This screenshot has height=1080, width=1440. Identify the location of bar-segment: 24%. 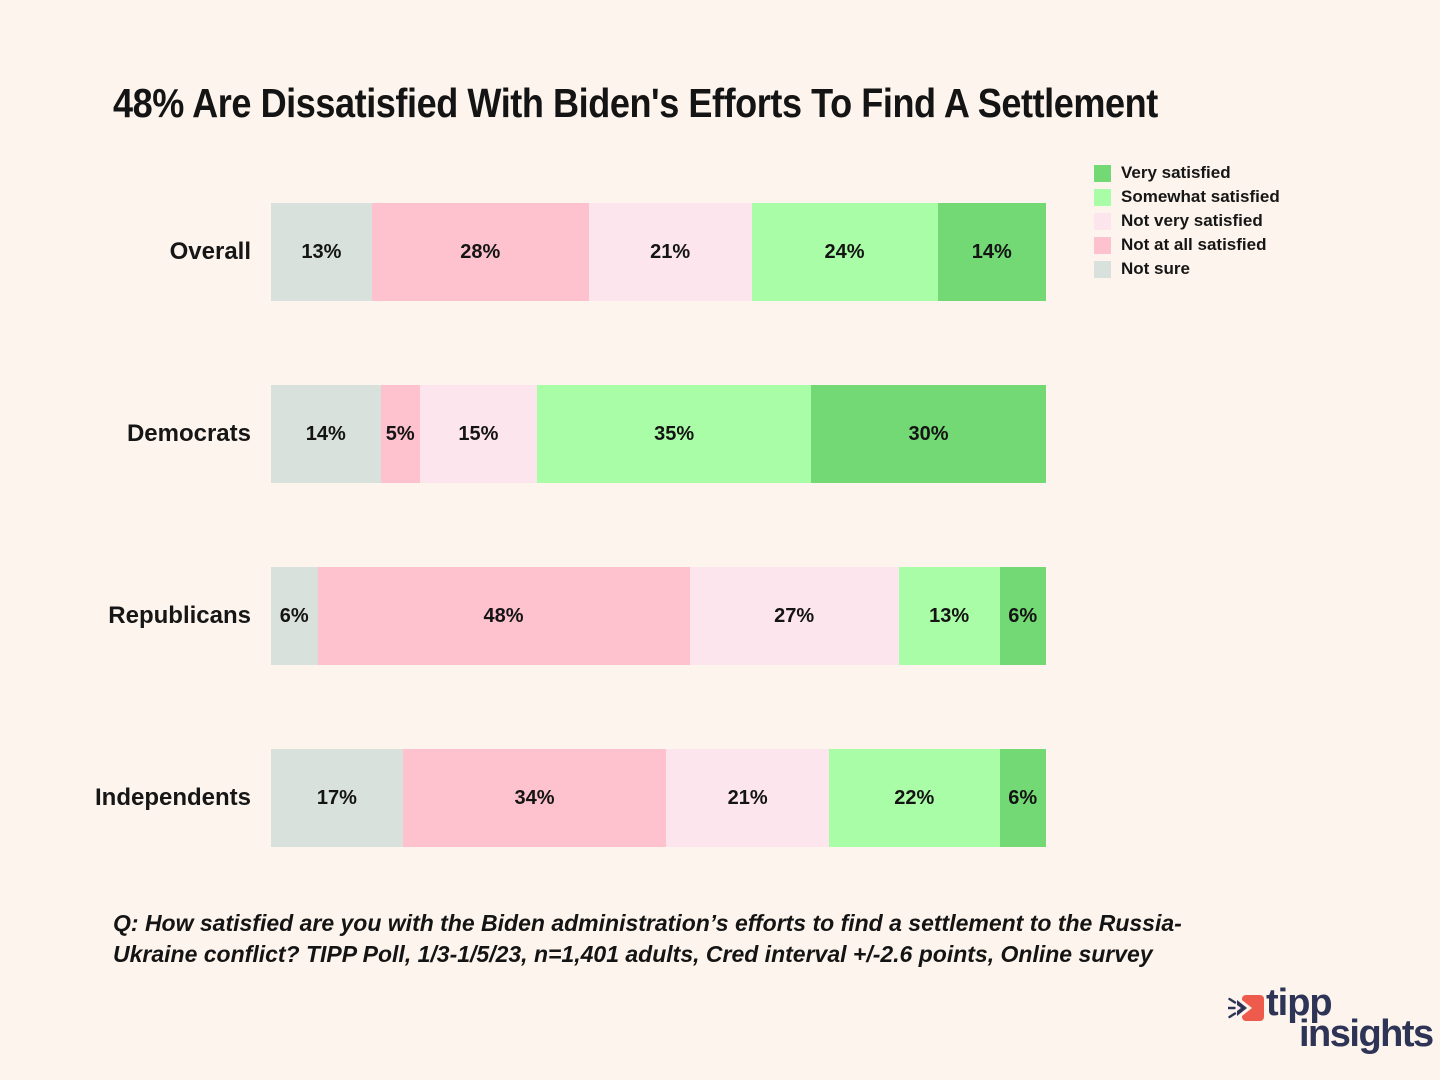
(844, 252).